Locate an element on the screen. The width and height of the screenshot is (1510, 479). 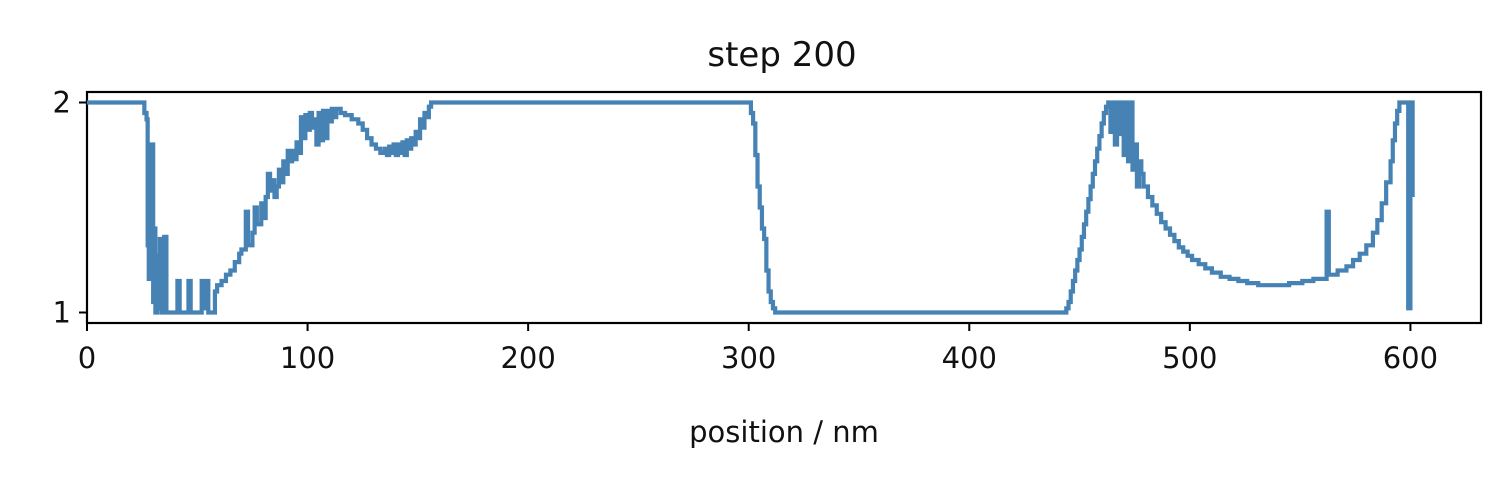
y-tick-label: 2 is located at coordinates (62, 103).